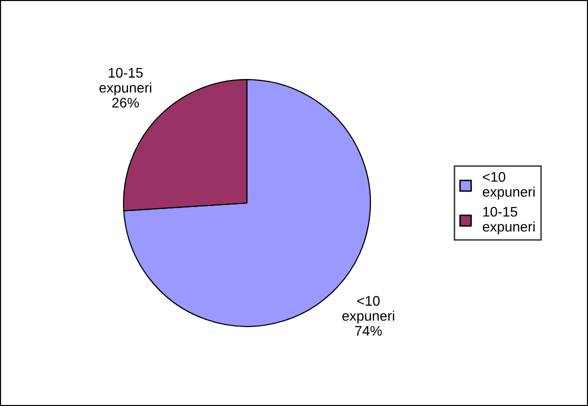 Image resolution: width=588 pixels, height=406 pixels. I want to click on slice-label: 10-15 expuneri, so click(125, 82).